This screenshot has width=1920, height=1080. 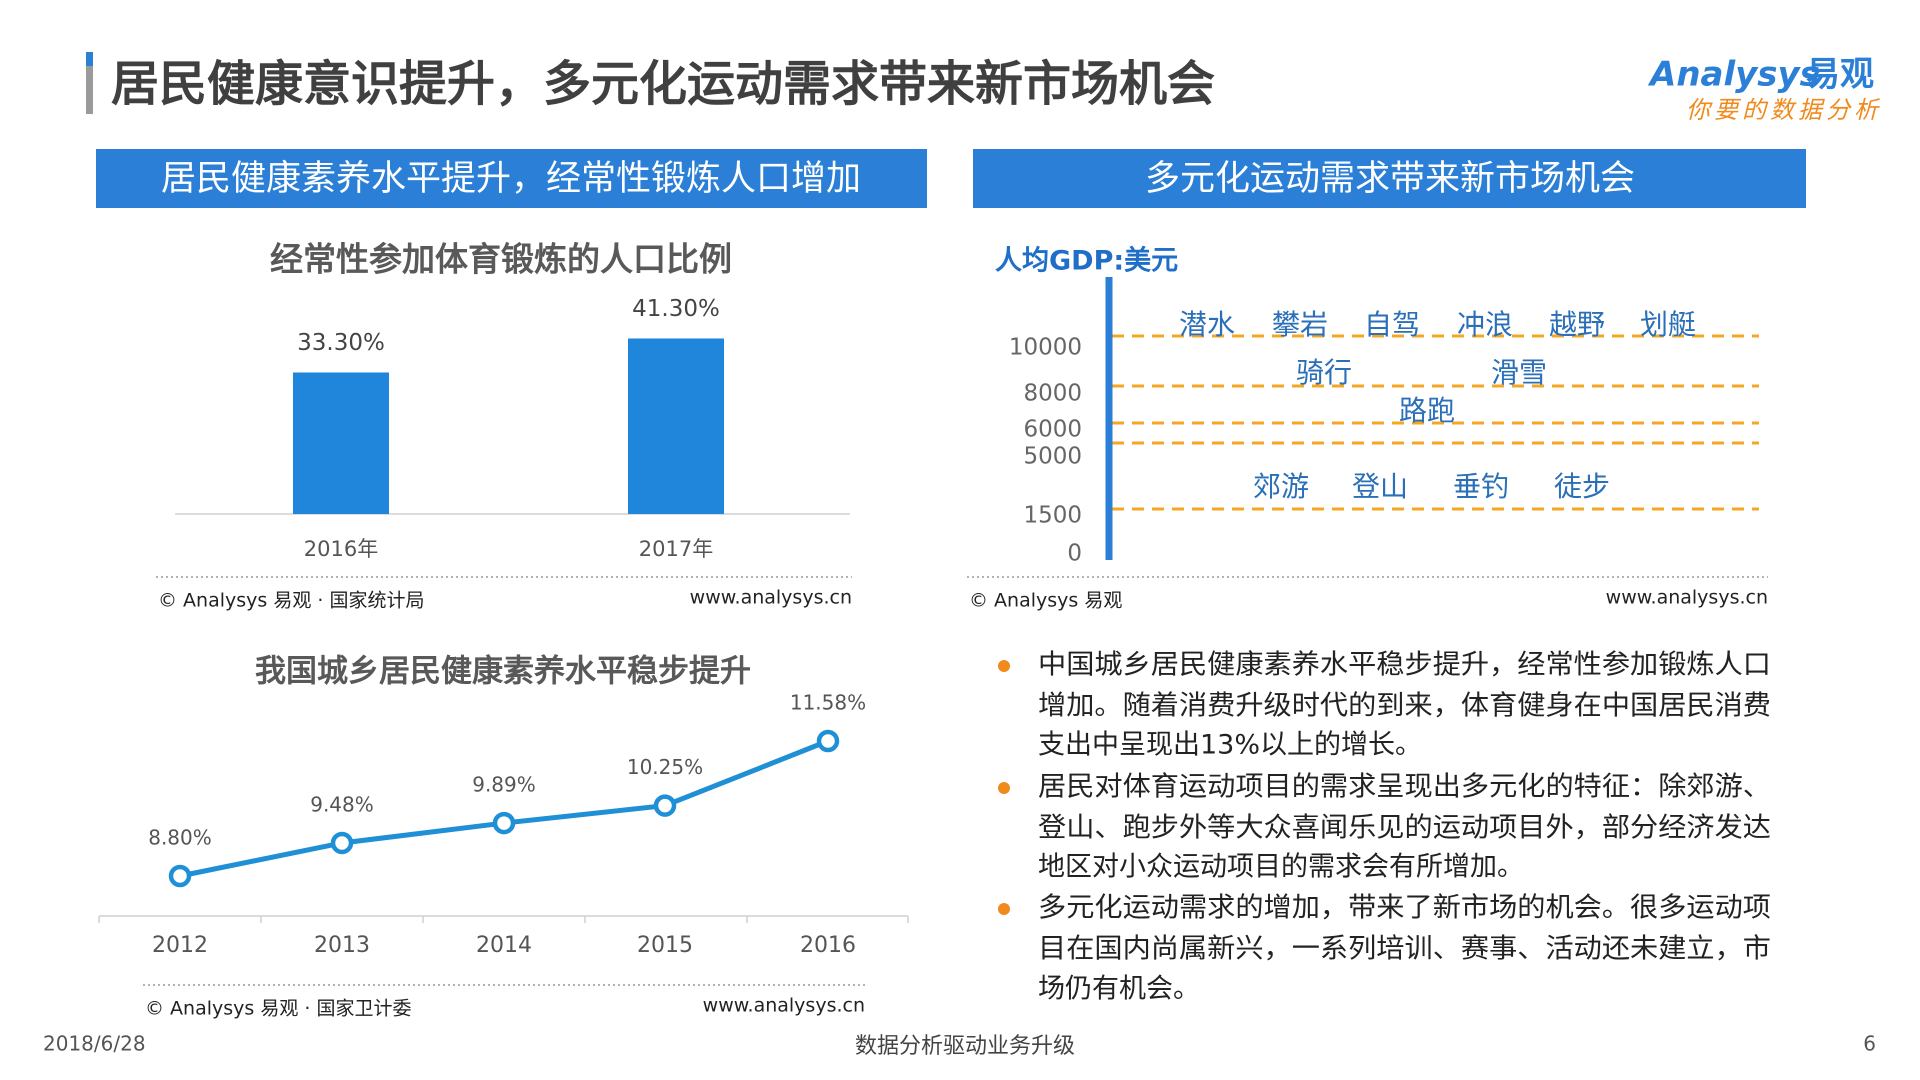 I want to click on activity-label: 滑雪, so click(x=1519, y=372).